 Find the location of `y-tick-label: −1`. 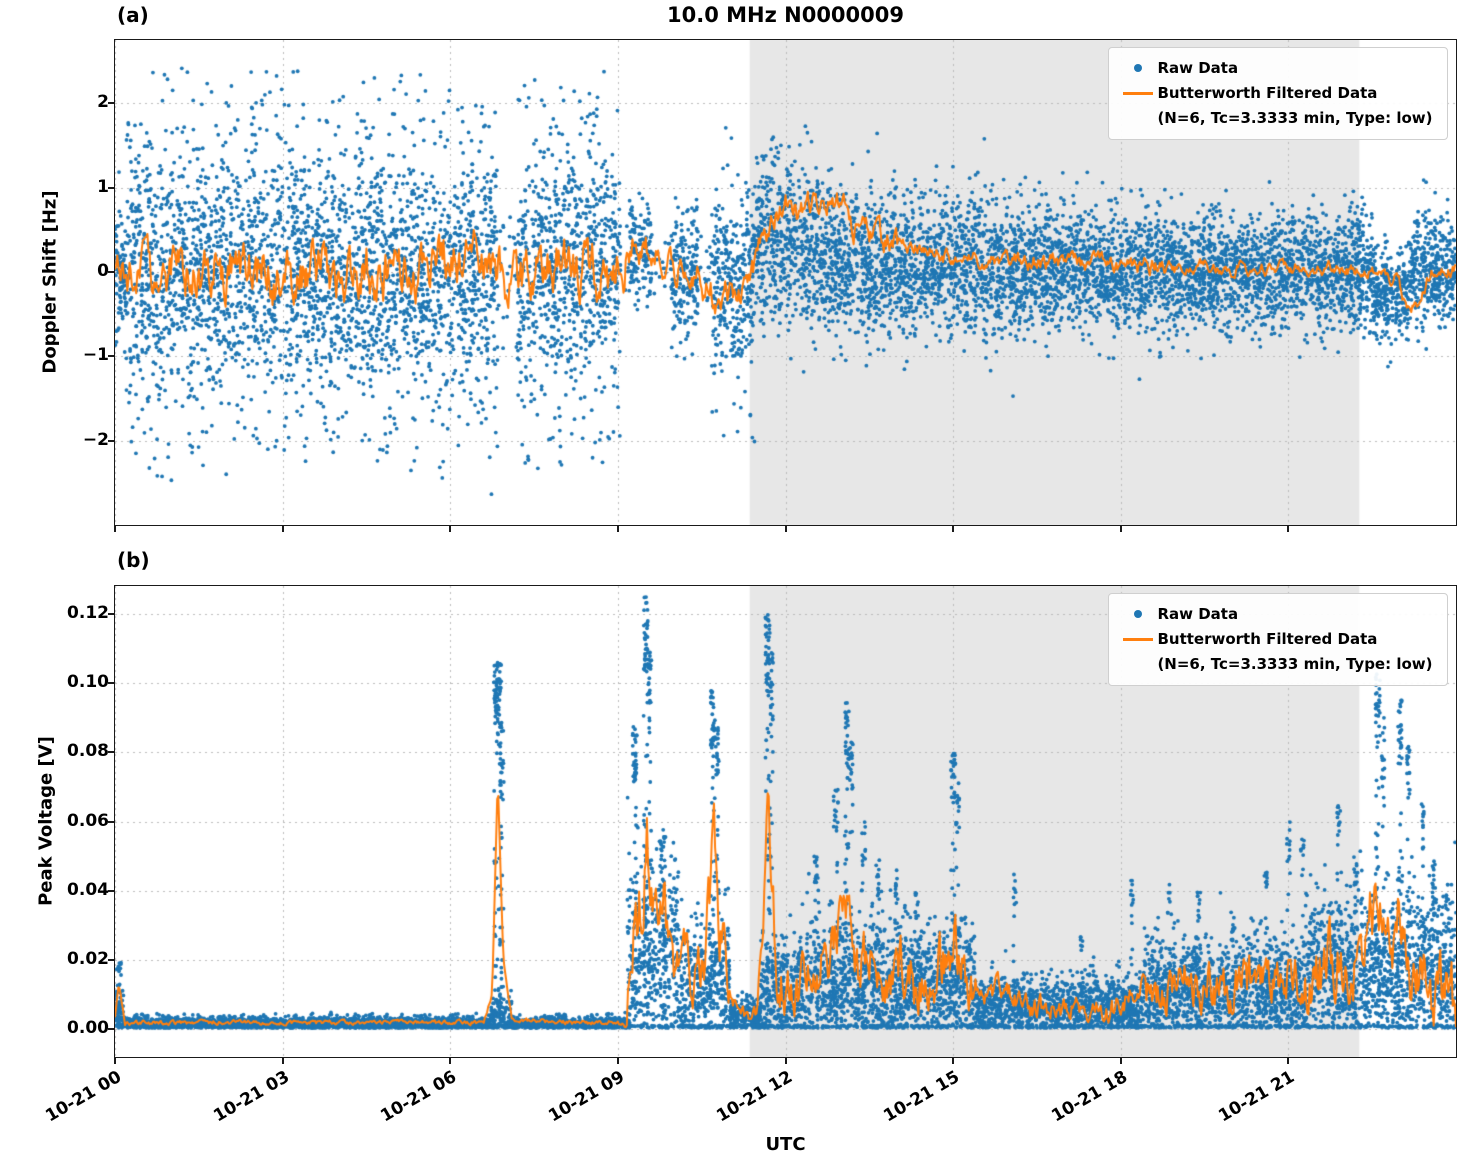

y-tick-label: −1 is located at coordinates (95, 355).